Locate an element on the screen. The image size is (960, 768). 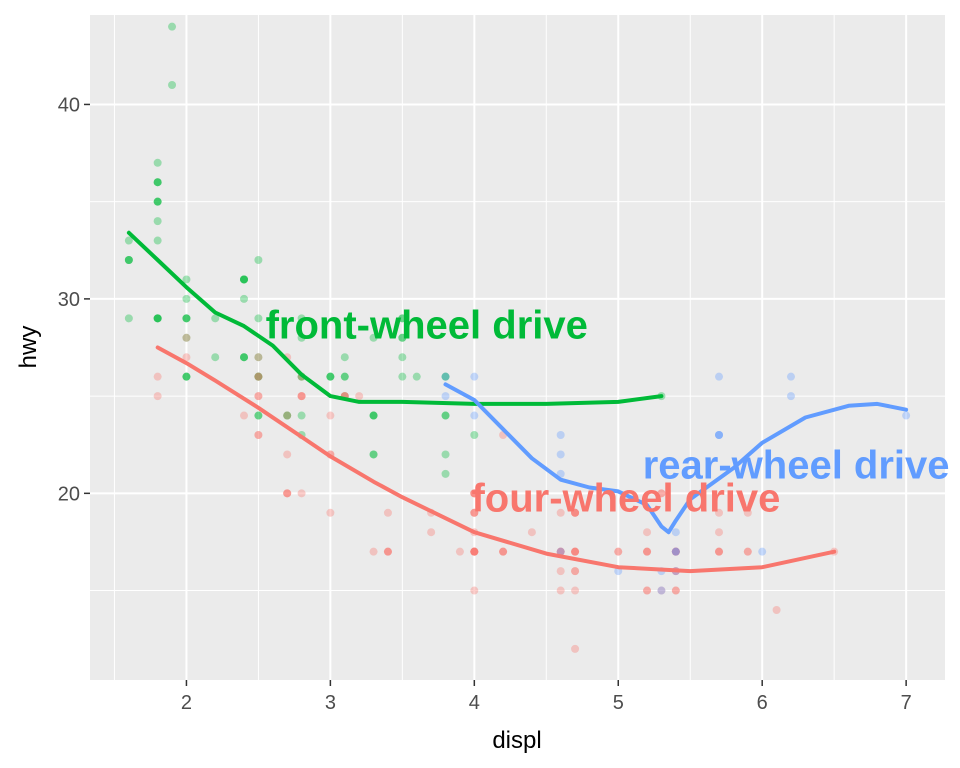
annotation-label-4: four-wheel drive is located at coordinates (625, 499).